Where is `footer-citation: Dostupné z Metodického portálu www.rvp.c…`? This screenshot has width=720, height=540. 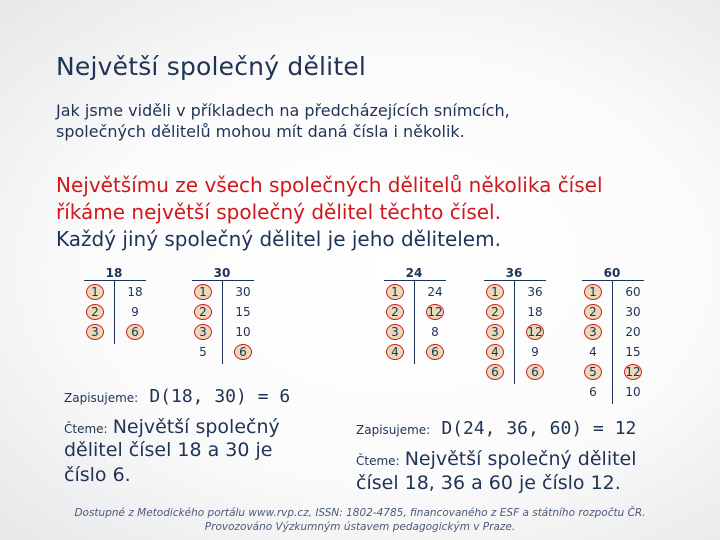 footer-citation: Dostupné z Metodického portálu www.rvp.c… is located at coordinates (360, 520).